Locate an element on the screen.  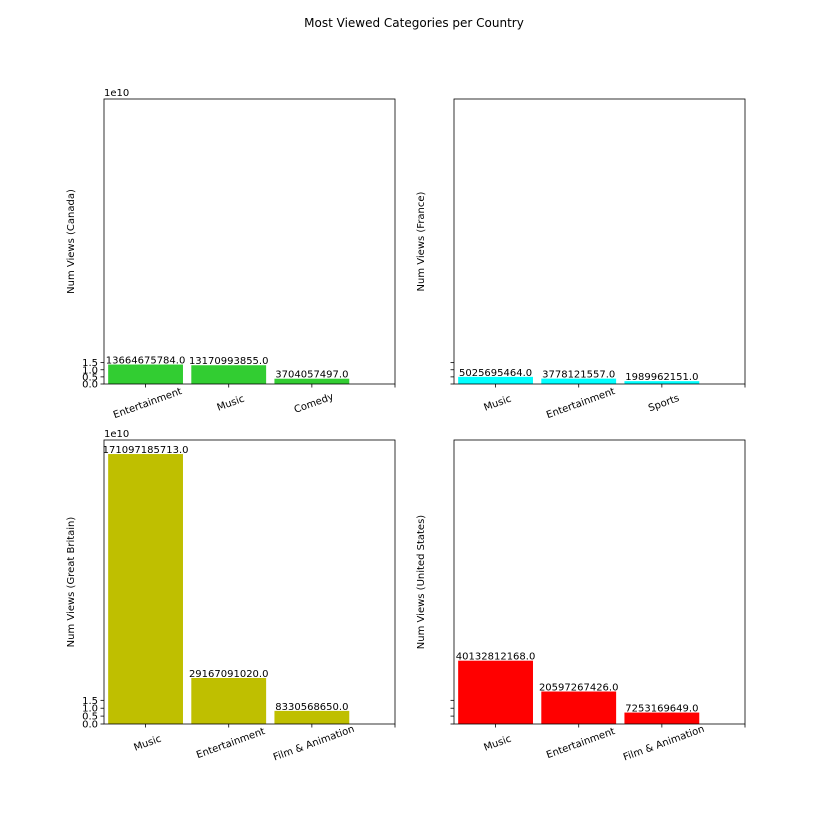
bar-comedy is located at coordinates (312, 381).